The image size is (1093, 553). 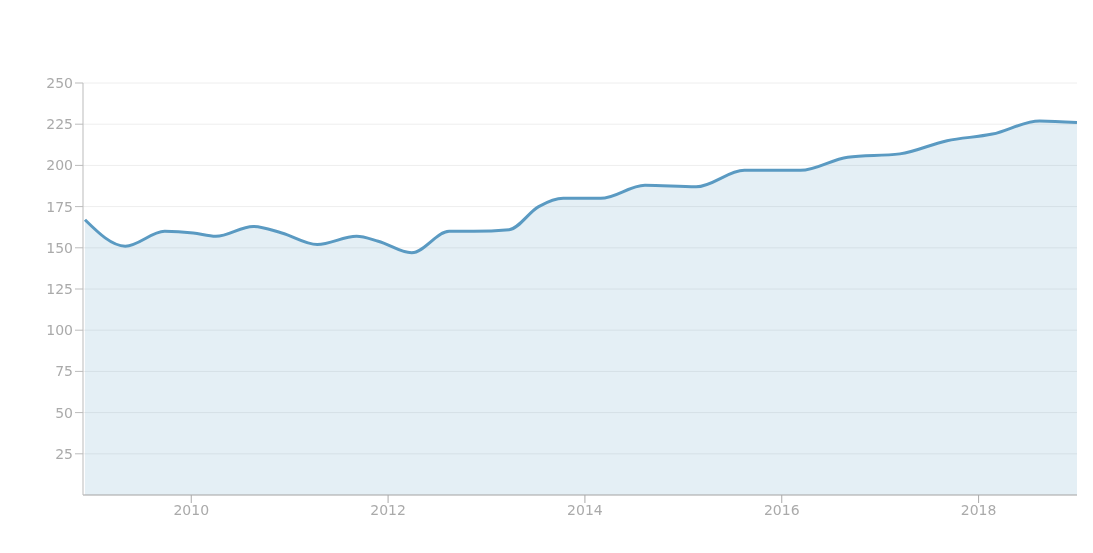 What do you see at coordinates (781, 509) in the screenshot?
I see `x-tick-label: 2016` at bounding box center [781, 509].